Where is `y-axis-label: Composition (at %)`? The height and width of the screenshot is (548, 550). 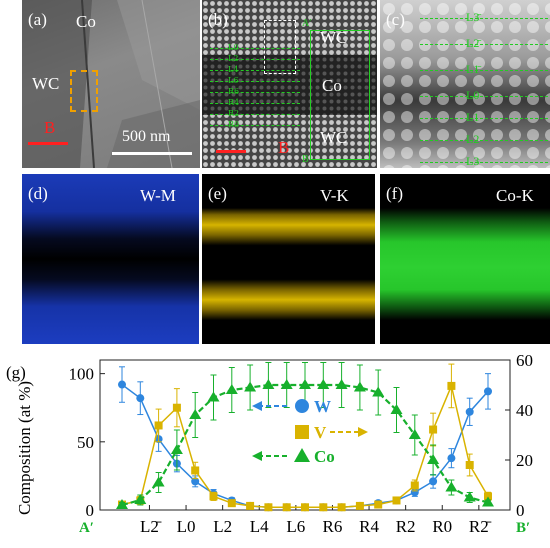 y-axis-label: Composition (at %) is located at coordinates (24, 448).